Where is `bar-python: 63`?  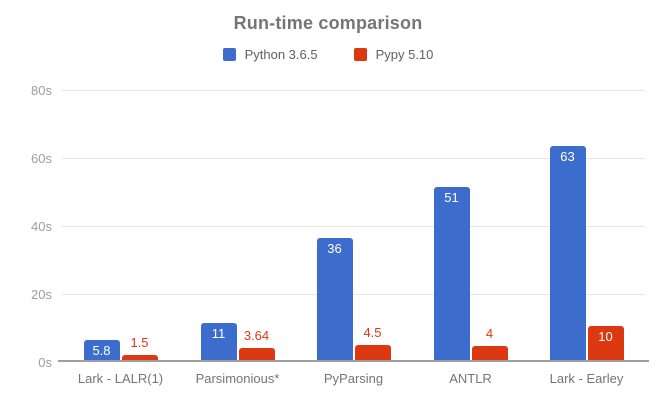
bar-python: 63 is located at coordinates (567, 253).